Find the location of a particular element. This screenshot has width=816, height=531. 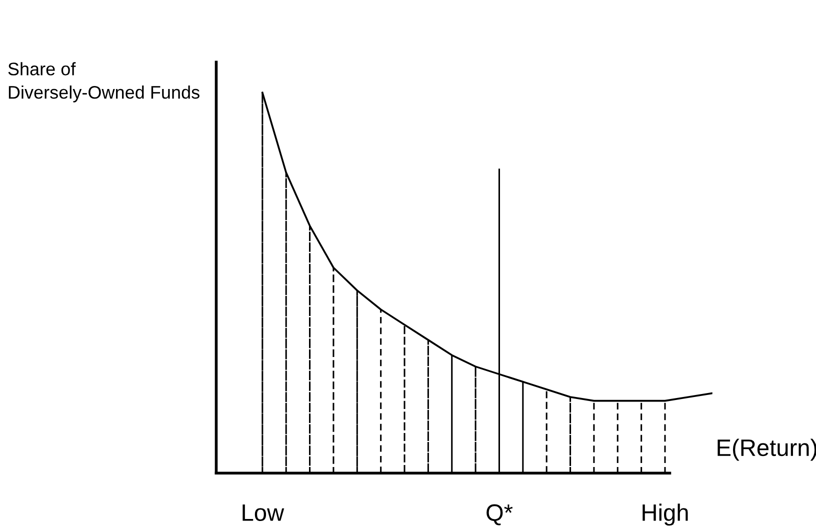

x-tick-label: Low is located at coordinates (263, 513).